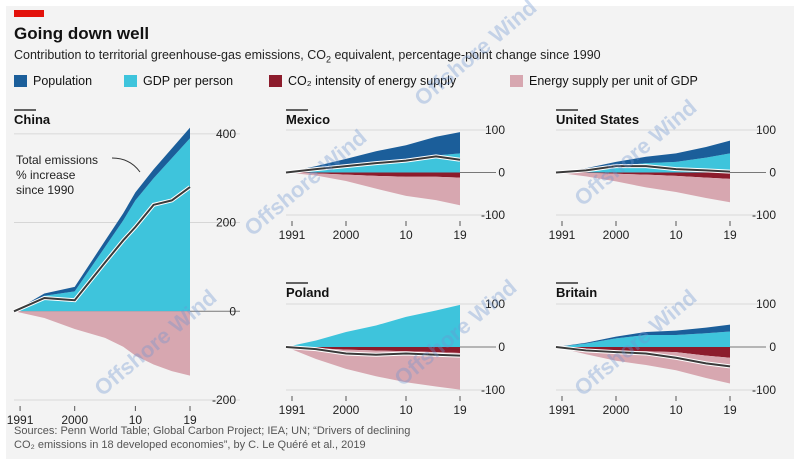 The height and width of the screenshot is (465, 800). What do you see at coordinates (224, 400) in the screenshot?
I see `china-y-tick-label: -200` at bounding box center [224, 400].